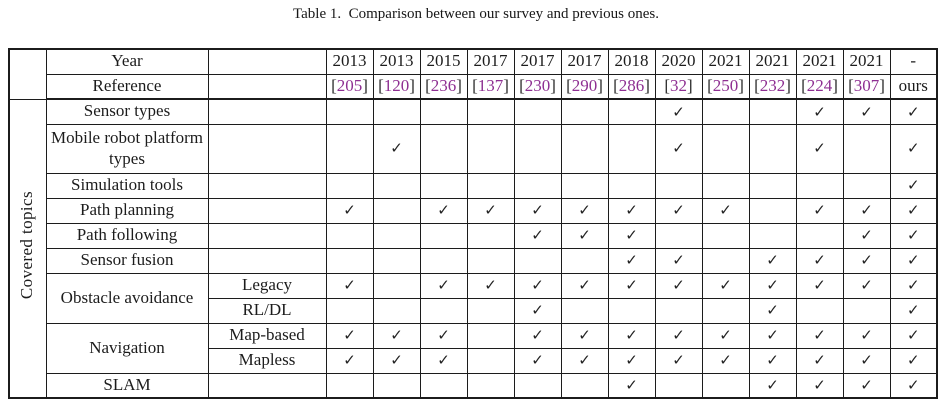 This screenshot has width=952, height=413. I want to click on reference-link: [224], so click(819, 86).